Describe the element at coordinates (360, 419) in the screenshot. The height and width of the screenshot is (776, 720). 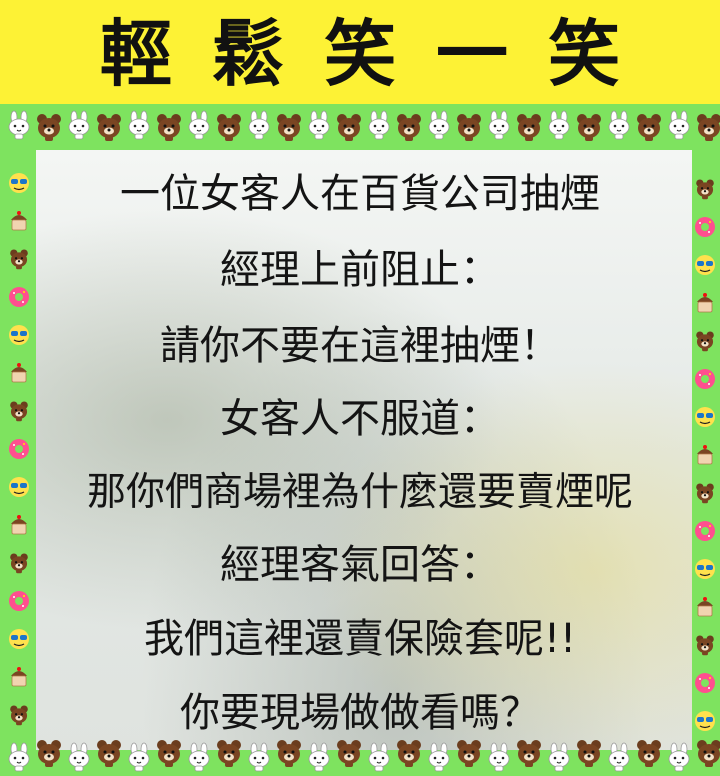
I see `joke-line-4: 女客人不服道：` at that location.